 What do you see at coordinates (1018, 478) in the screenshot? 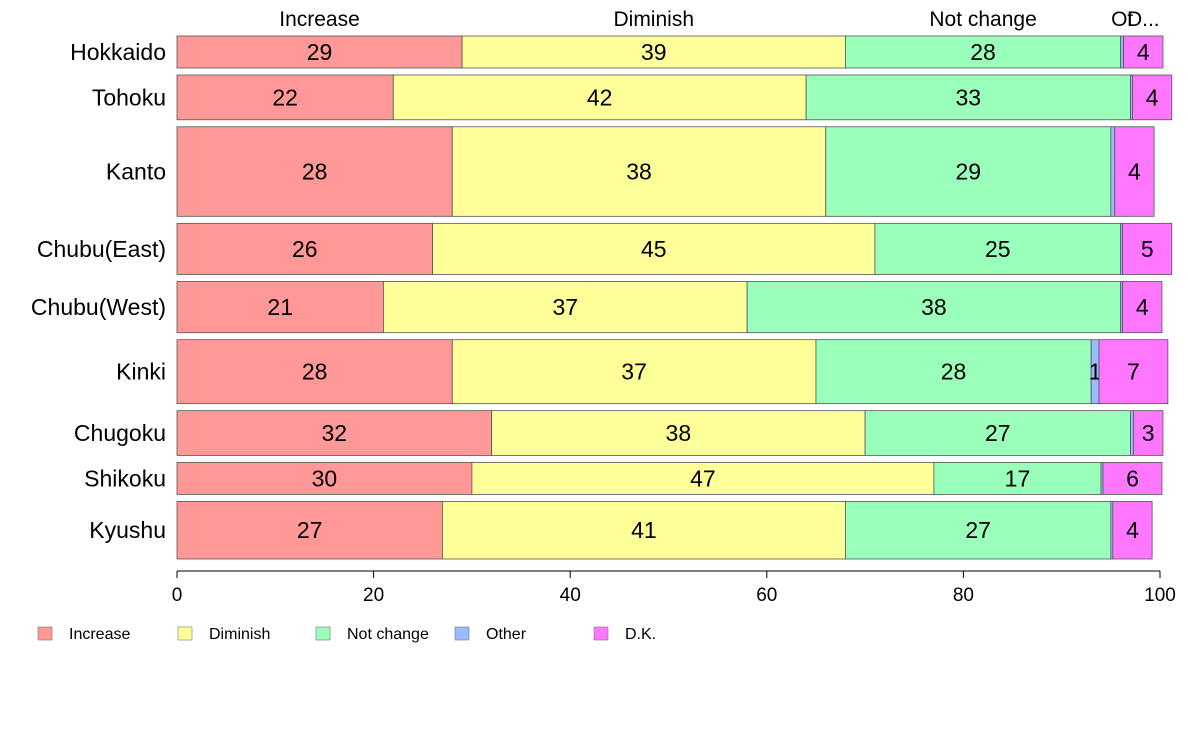
I see `data-label-shikoku-not-change: 17` at bounding box center [1018, 478].